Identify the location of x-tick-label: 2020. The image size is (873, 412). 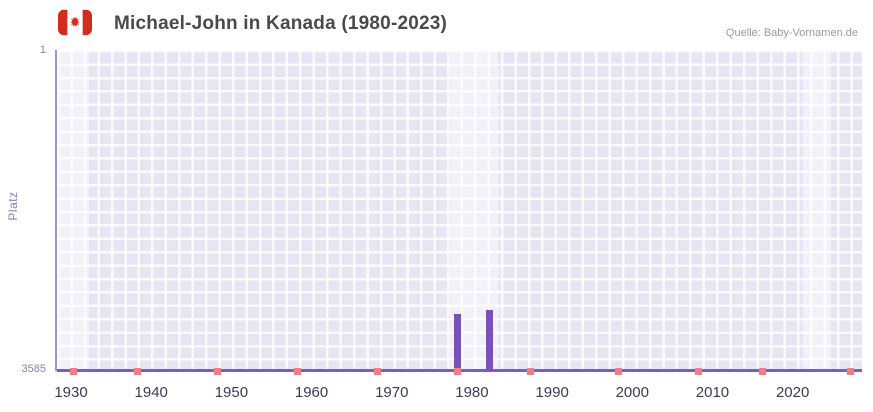
(792, 392).